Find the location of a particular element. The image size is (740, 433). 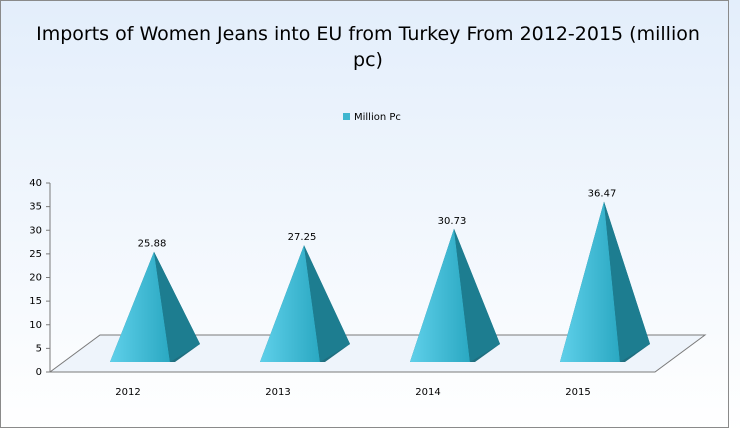

x-tick-label: 2012 is located at coordinates (127, 392).